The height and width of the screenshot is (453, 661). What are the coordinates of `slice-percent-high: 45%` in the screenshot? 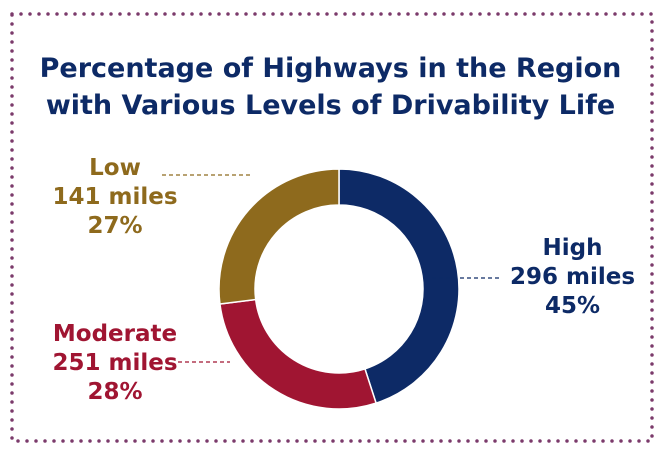 It's located at (572, 306).